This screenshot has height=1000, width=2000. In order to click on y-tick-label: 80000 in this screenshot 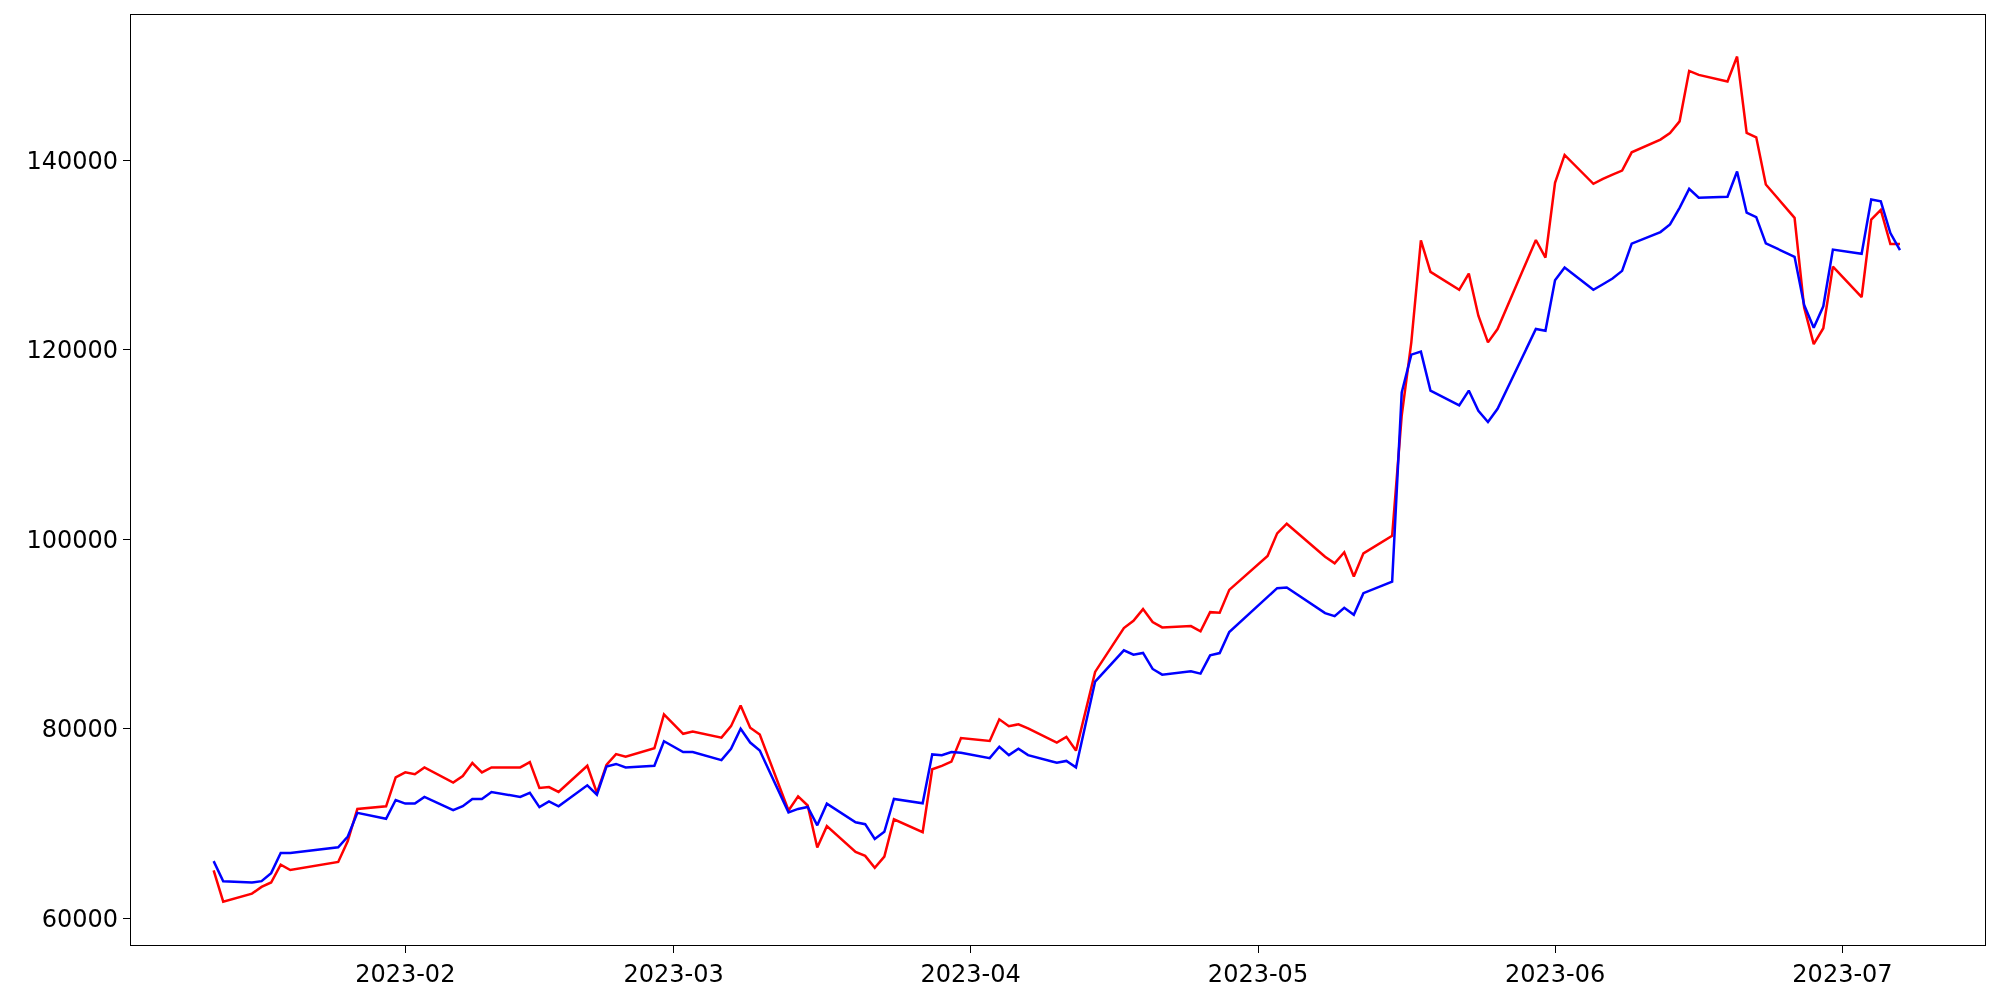, I will do `click(80, 729)`.